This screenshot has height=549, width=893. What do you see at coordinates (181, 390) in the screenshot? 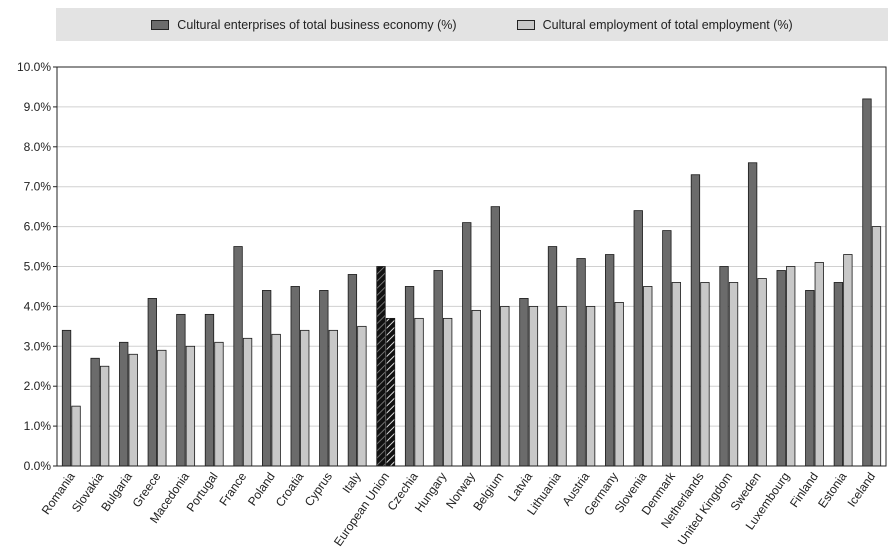
I see `bar-enterprises-macedonia` at bounding box center [181, 390].